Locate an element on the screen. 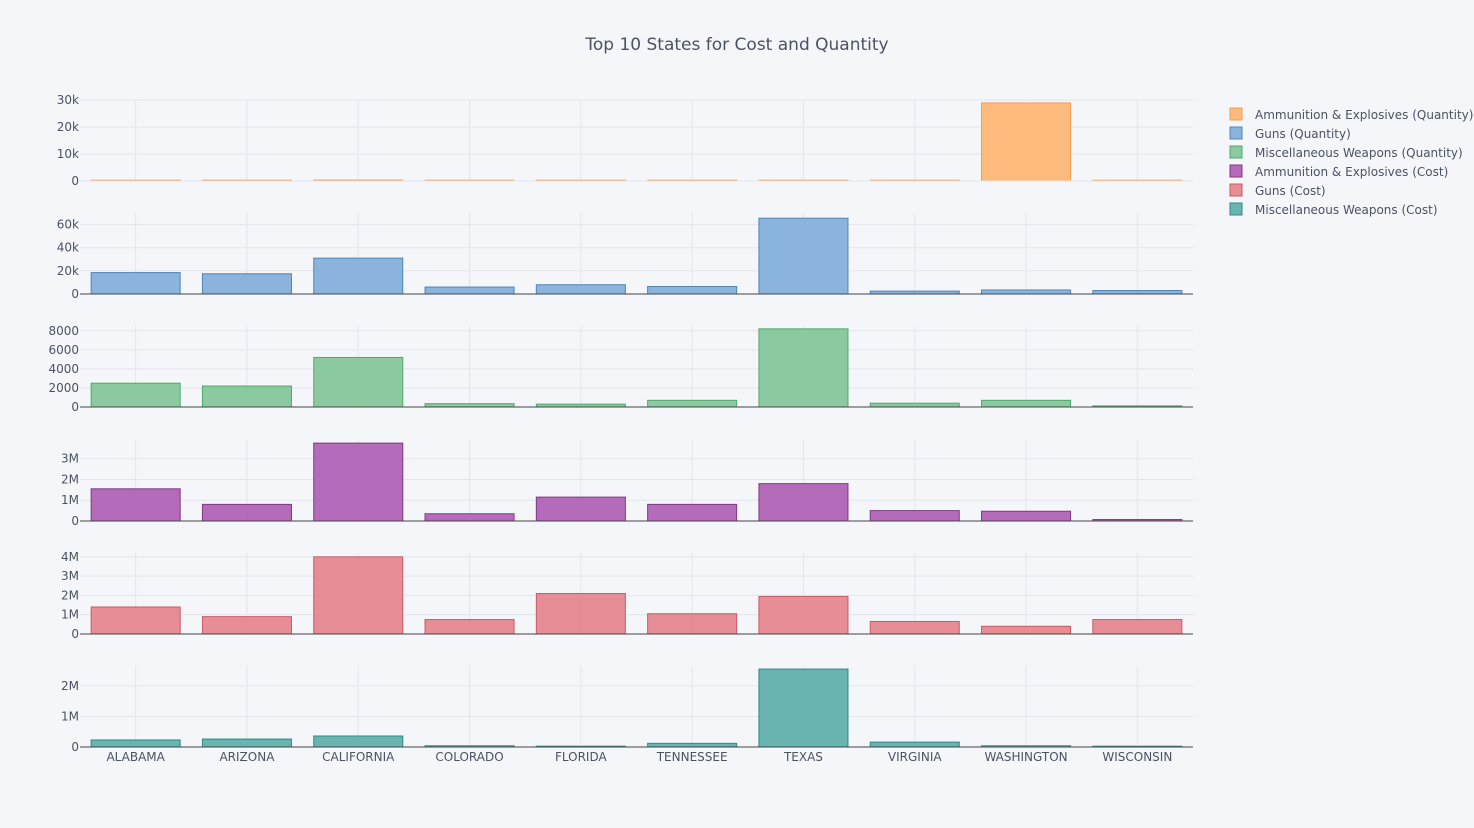 This screenshot has width=1474, height=828. x-tick-label: ARIZONA is located at coordinates (247, 757).